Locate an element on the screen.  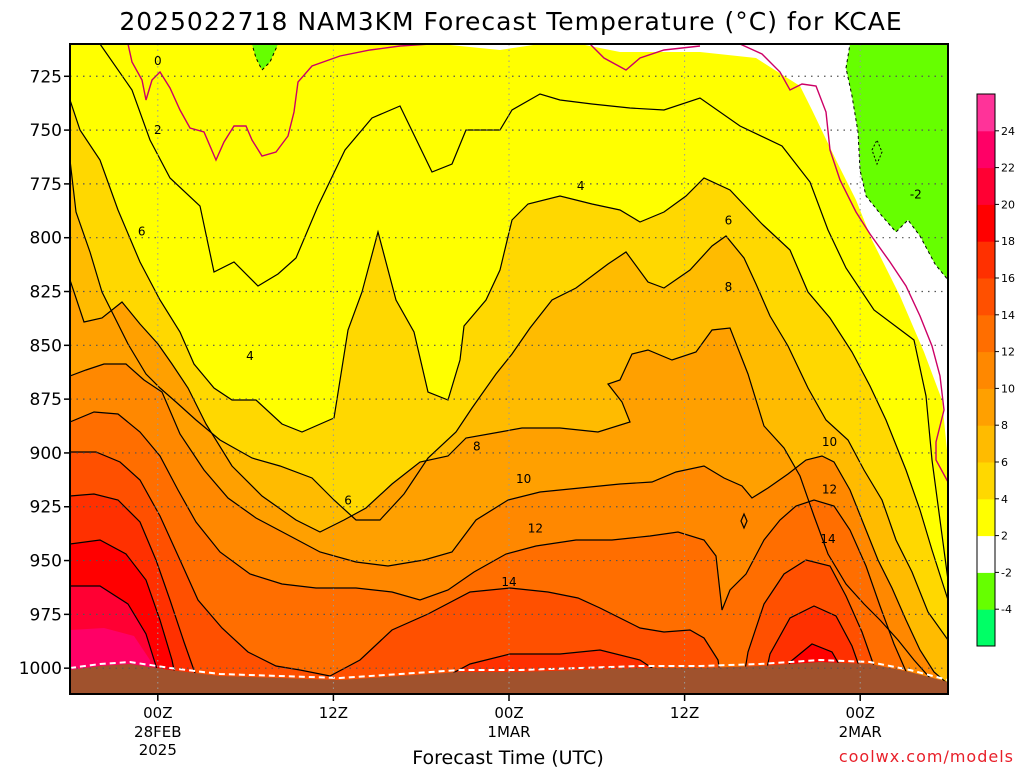
colorbar-label: 12 is located at coordinates (1008, 352).